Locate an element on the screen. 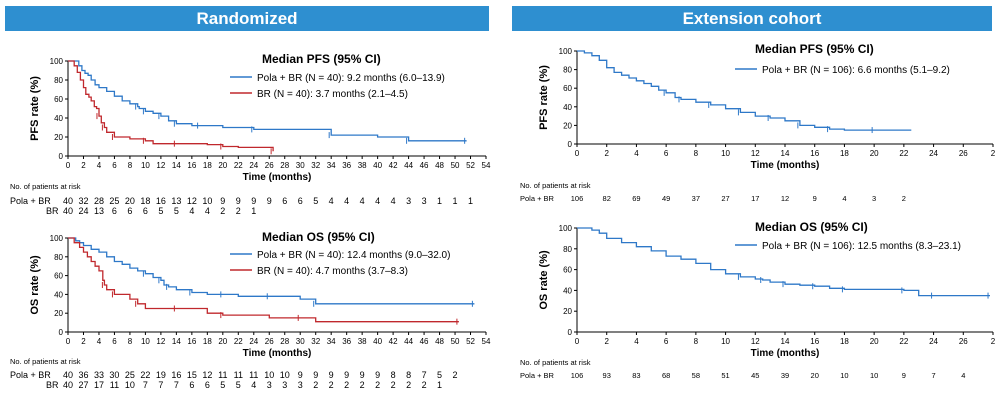  at-risk-count: 37 is located at coordinates (696, 198).